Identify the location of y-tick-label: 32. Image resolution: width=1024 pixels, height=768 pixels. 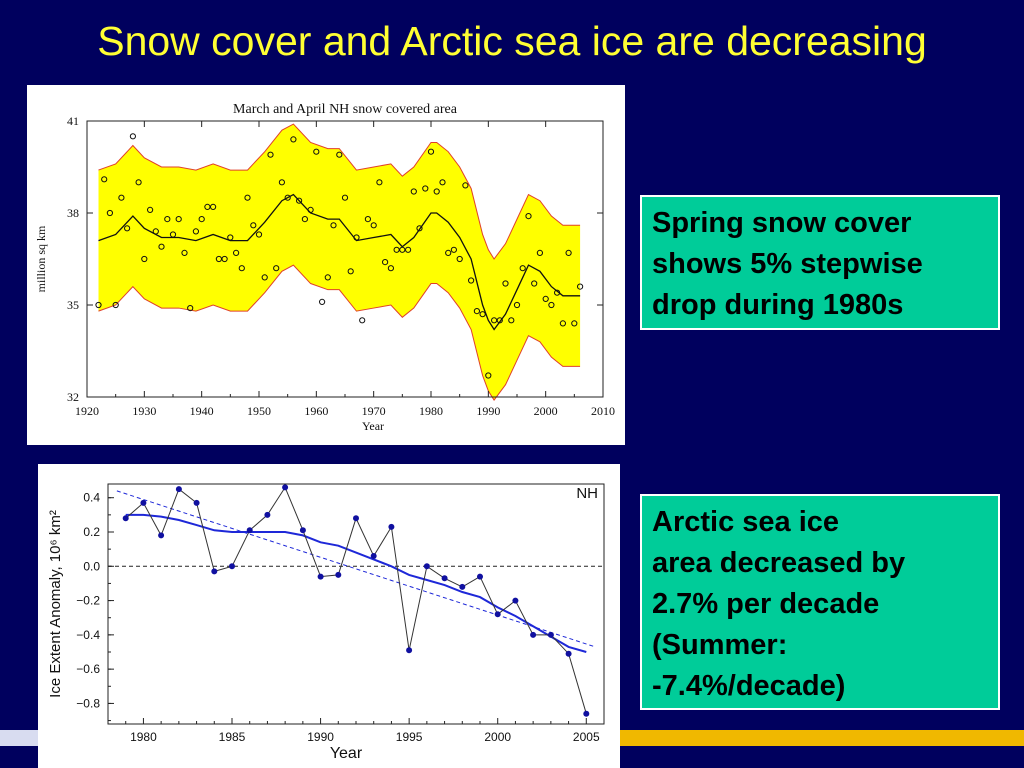
(73, 397).